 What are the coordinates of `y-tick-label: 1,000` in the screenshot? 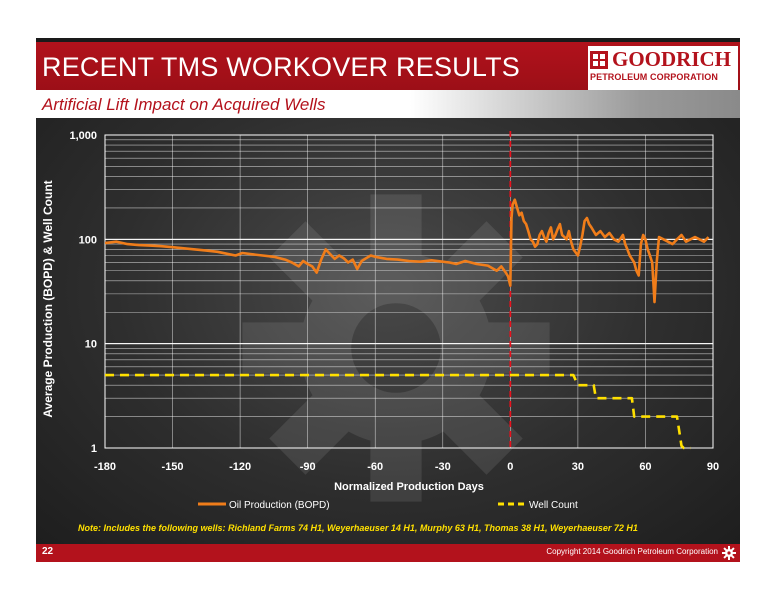 It's located at (83, 136).